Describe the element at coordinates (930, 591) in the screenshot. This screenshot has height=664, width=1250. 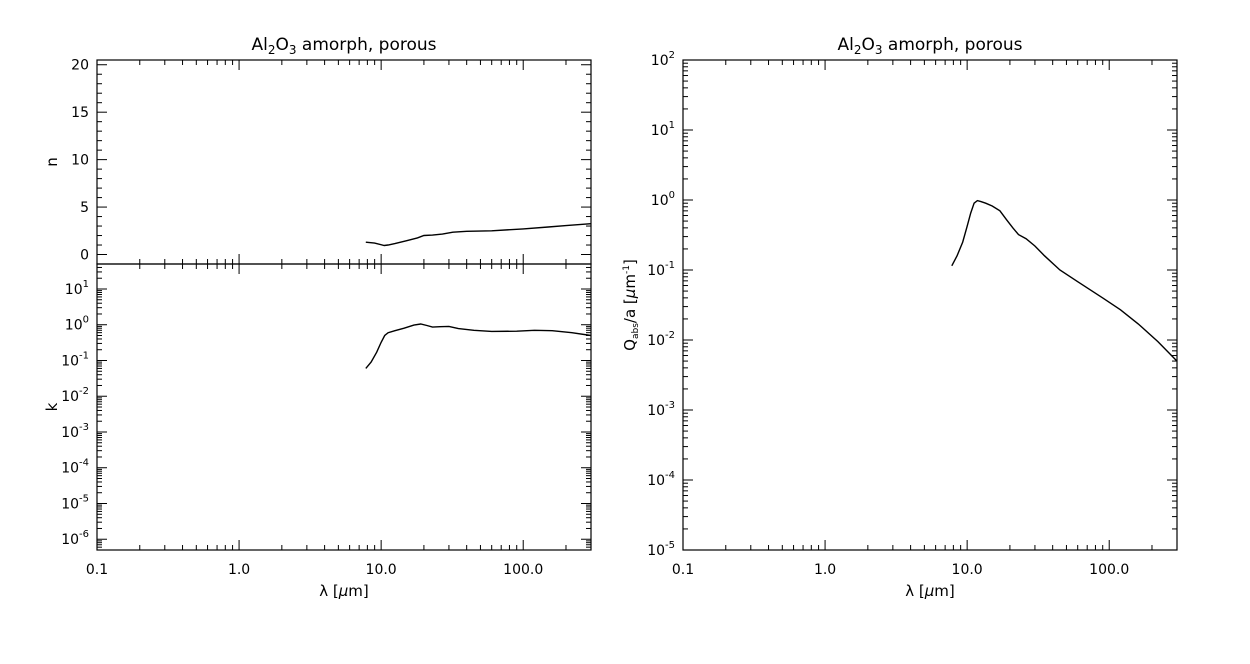
I see `x-axis-label-qabs: λ [μm]` at that location.